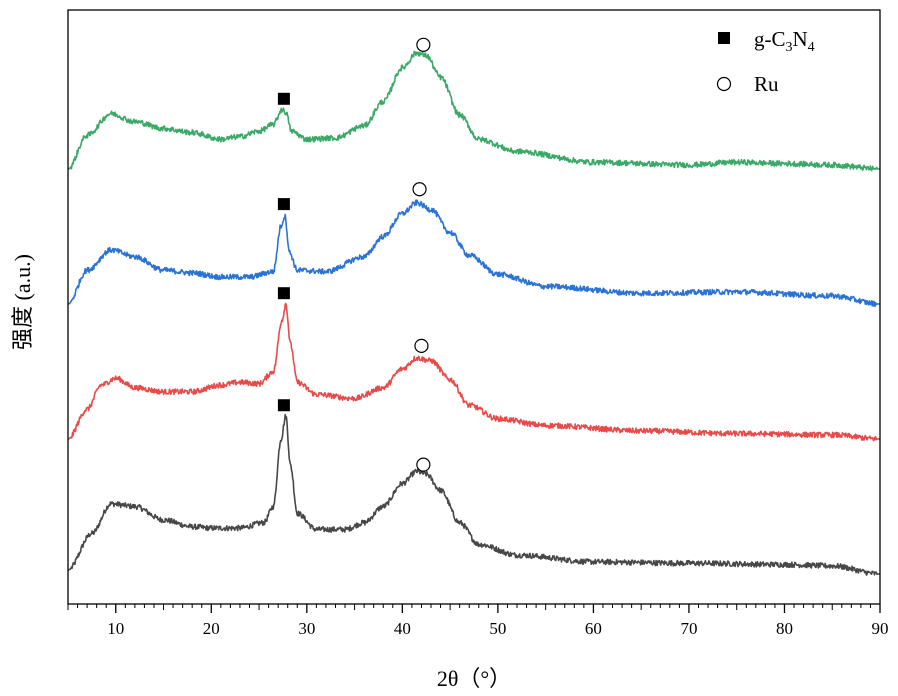  I want to click on x-tick-label: 20, so click(211, 628).